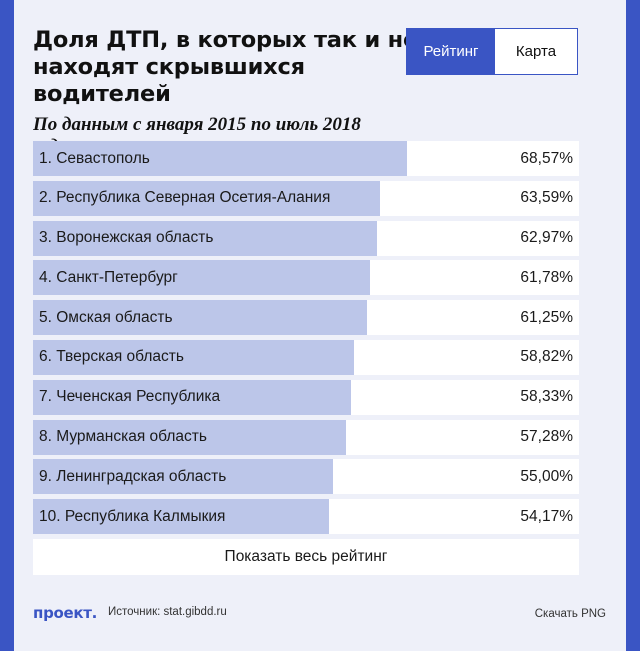  What do you see at coordinates (306, 557) in the screenshot?
I see `show-all-rating-button: Показать весь рейтинг` at bounding box center [306, 557].